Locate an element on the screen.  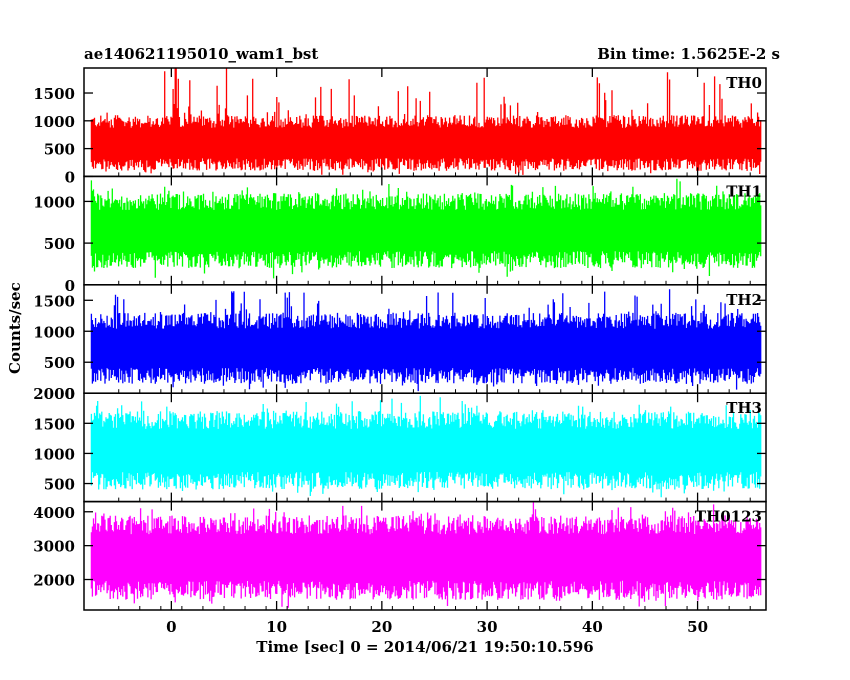
x-tick-label: 30 is located at coordinates (487, 627).